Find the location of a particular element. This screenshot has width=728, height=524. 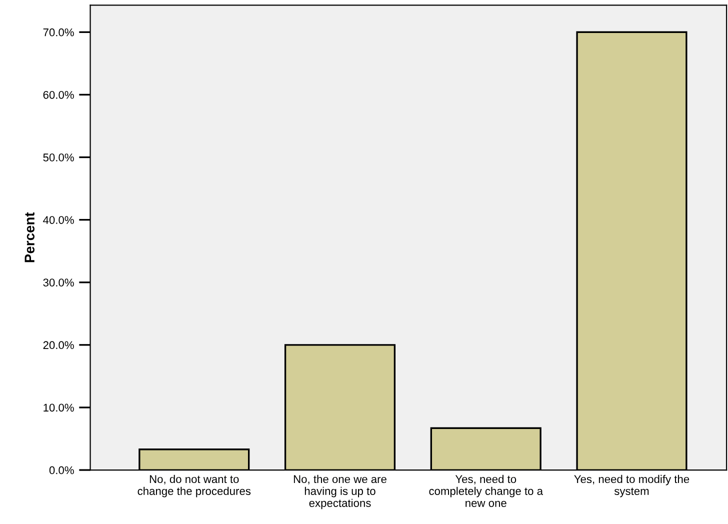

y-tick-label: 60.0% is located at coordinates (58, 94).